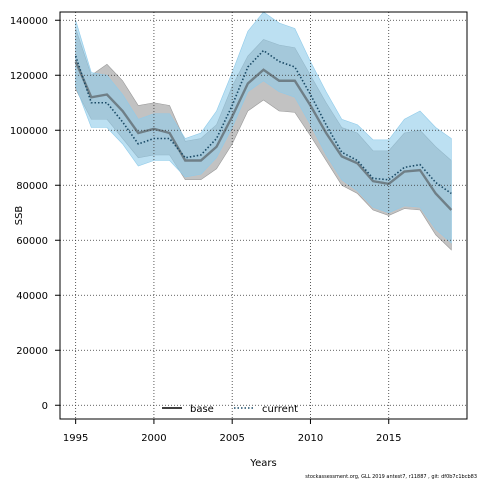  What do you see at coordinates (230, 409) in the screenshot?
I see `legend: base current` at bounding box center [230, 409].